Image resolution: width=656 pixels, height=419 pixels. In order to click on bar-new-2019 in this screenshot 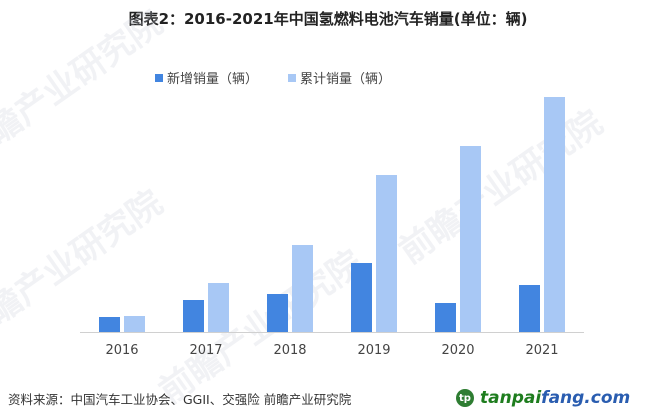, I will do `click(361, 297)`.